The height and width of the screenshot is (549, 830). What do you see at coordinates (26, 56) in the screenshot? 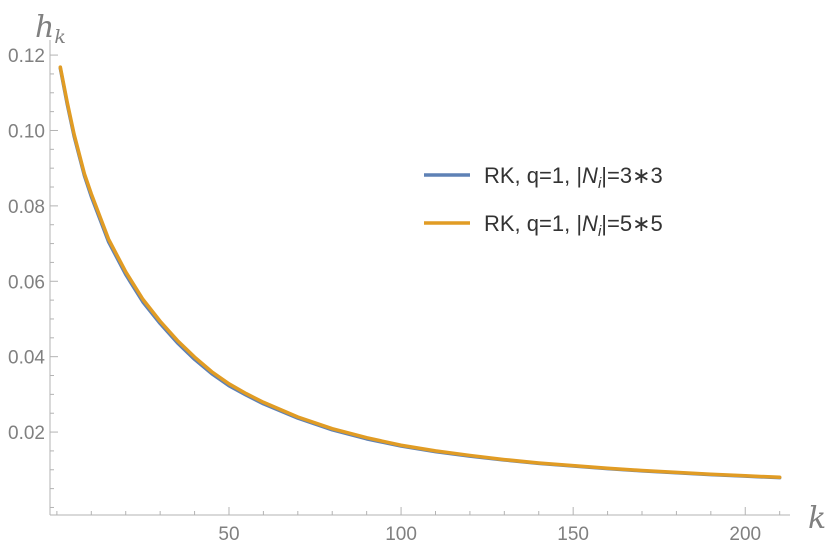
I see `y-tick-label-5: 0.12` at bounding box center [26, 56].